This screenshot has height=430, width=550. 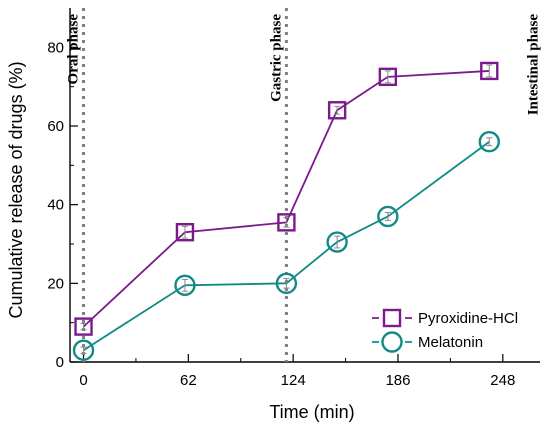 I want to click on x-tick-label: 186, so click(x=397, y=380).